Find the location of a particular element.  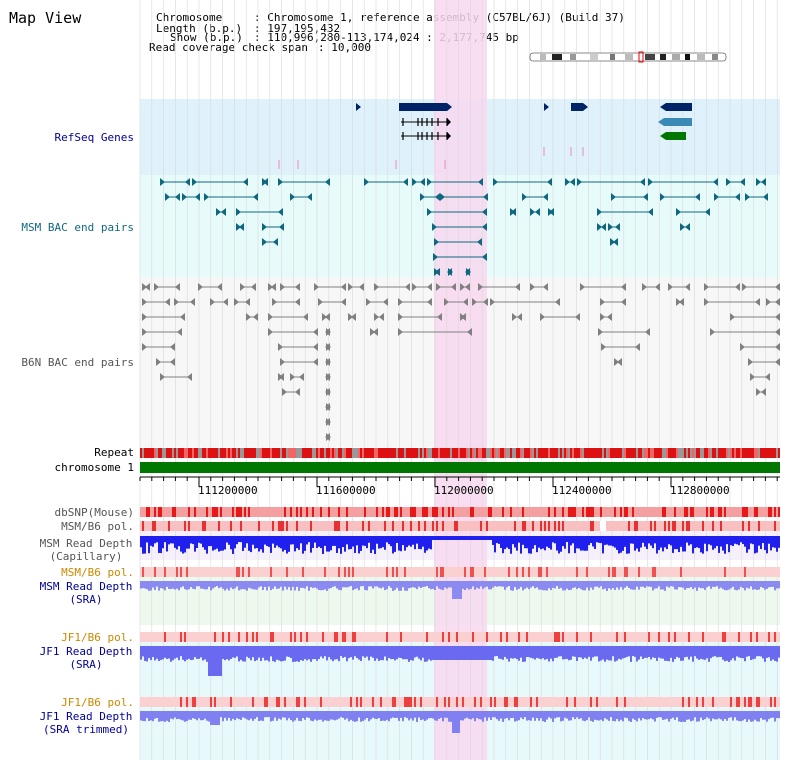

refseq-genes-label: RefSeq Genes is located at coordinates (94, 137).